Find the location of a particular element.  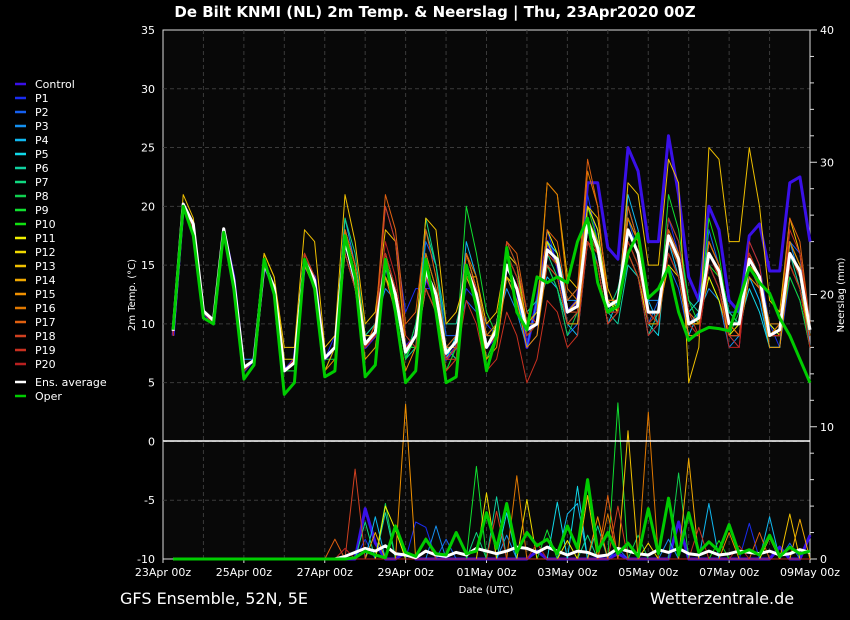

y2-axis-label: Neerslag (mm) is located at coordinates (841, 294).